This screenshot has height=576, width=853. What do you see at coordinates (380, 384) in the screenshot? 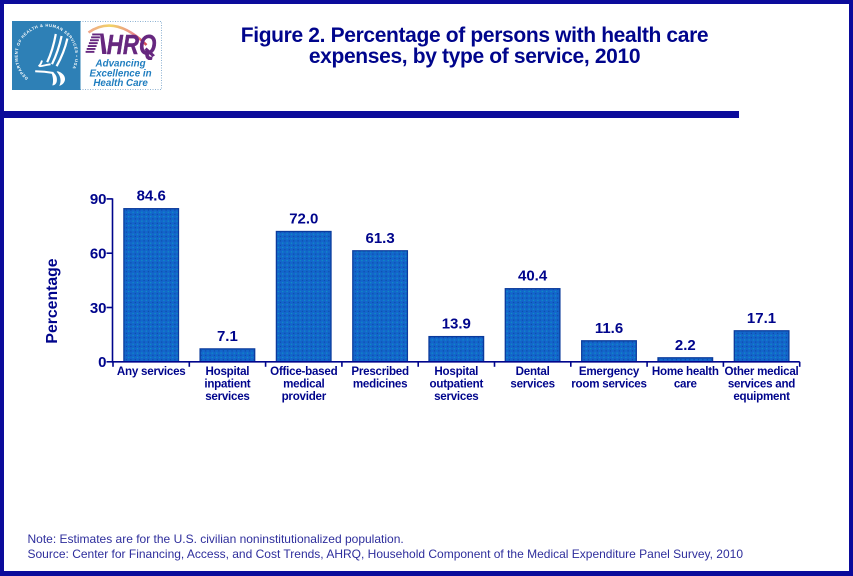
I see `svg-text: medicines` at bounding box center [380, 384].